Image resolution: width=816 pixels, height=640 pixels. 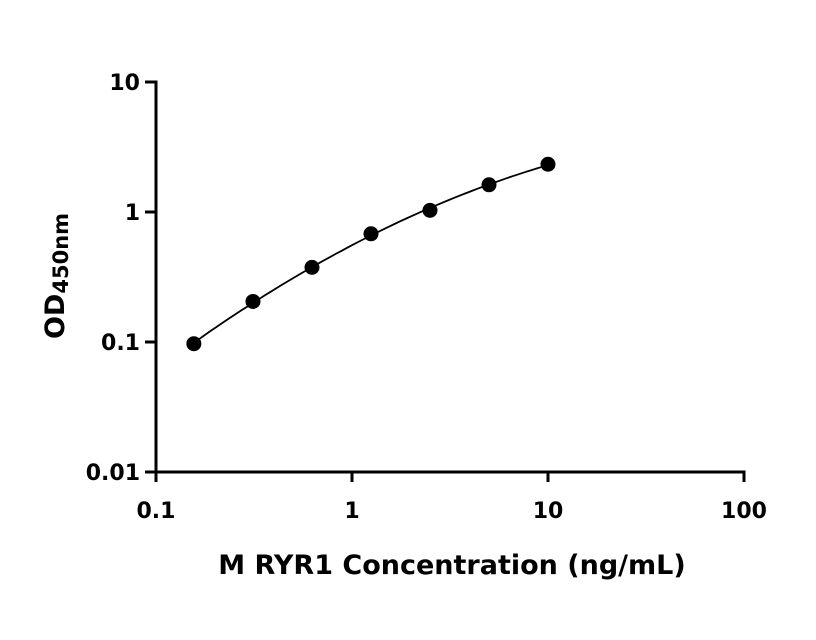 What do you see at coordinates (452, 498) in the screenshot?
I see `x-ticks: 0.1 1 10 100` at bounding box center [452, 498].